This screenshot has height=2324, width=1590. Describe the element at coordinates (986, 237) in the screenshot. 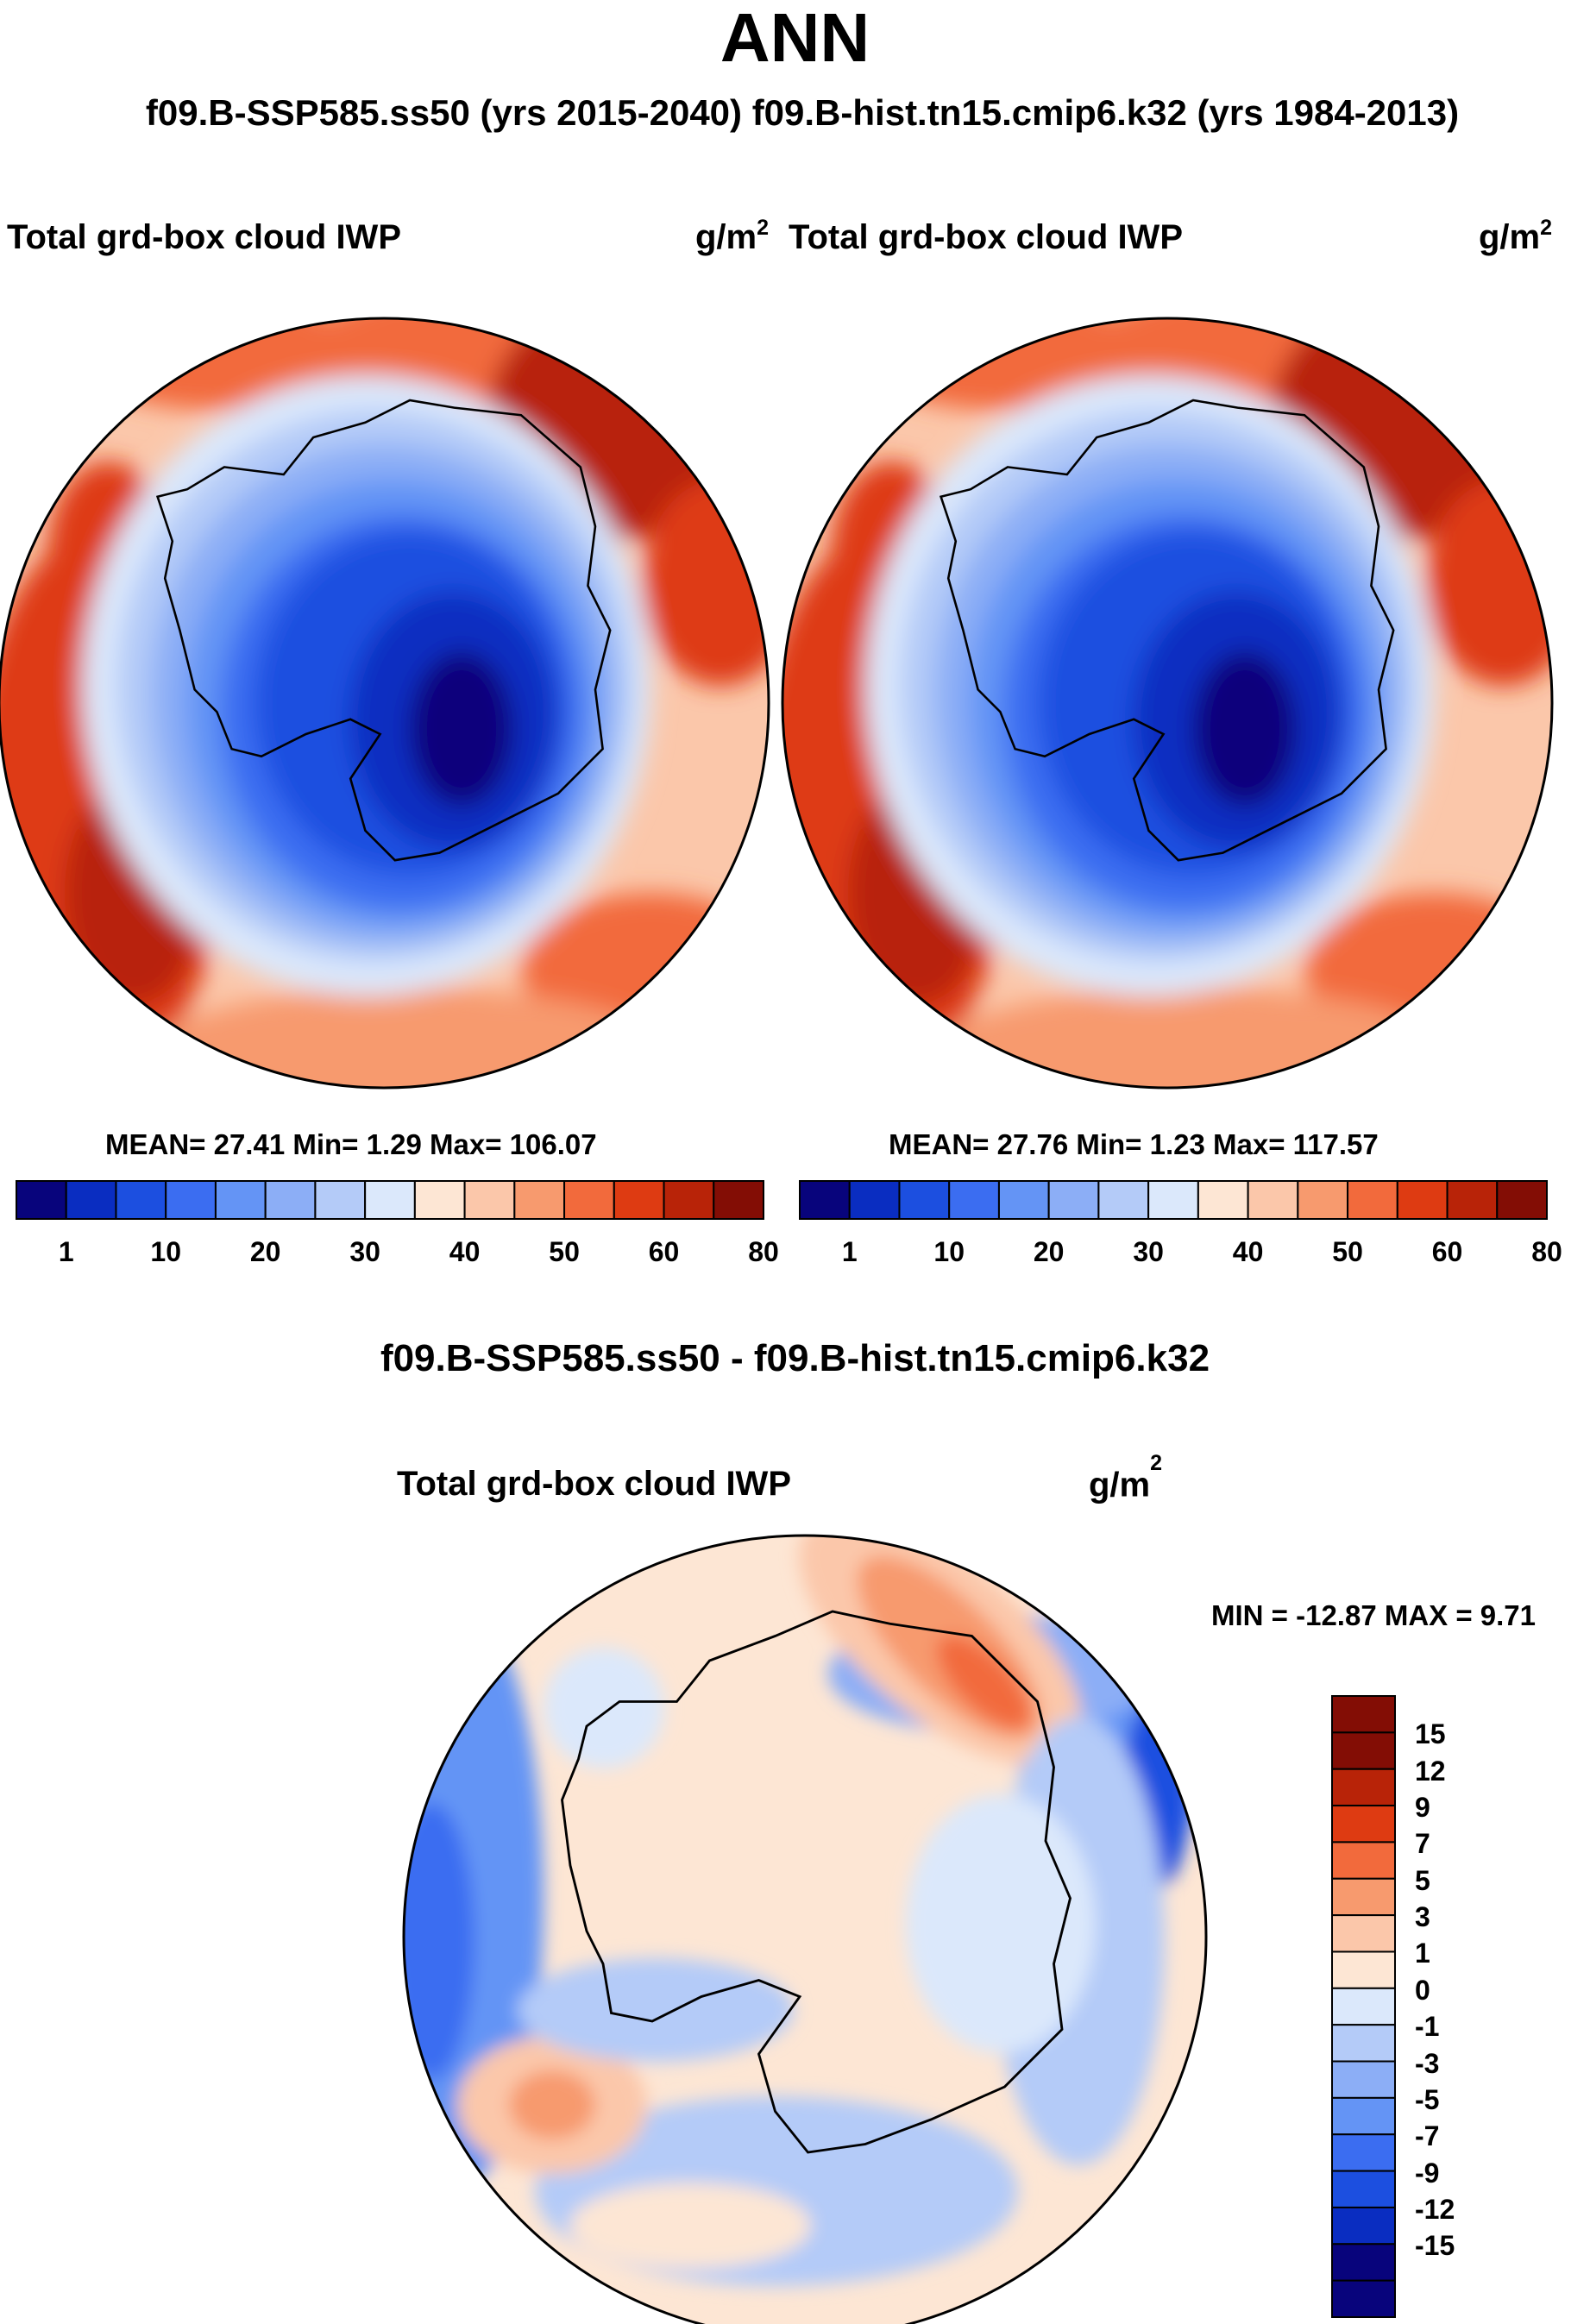

I see `panel2-title: Total grd-box cloud IWP` at that location.